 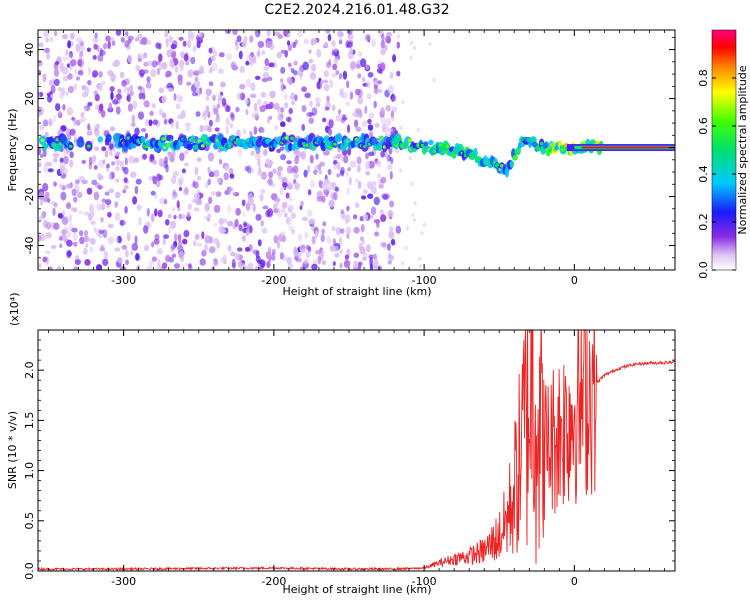 What do you see at coordinates (123, 280) in the screenshot?
I see `x-tick-label: -300` at bounding box center [123, 280].